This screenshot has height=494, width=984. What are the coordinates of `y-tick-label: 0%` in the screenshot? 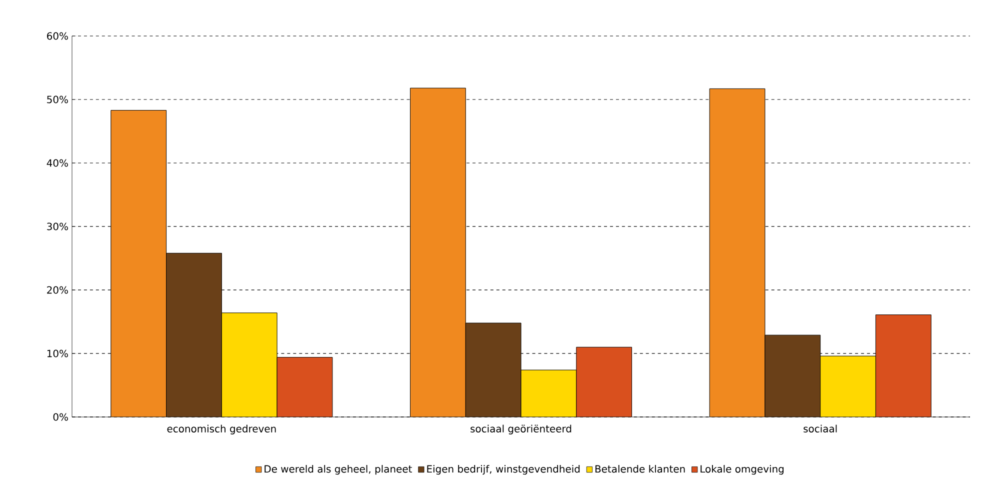 It's located at (60, 417).